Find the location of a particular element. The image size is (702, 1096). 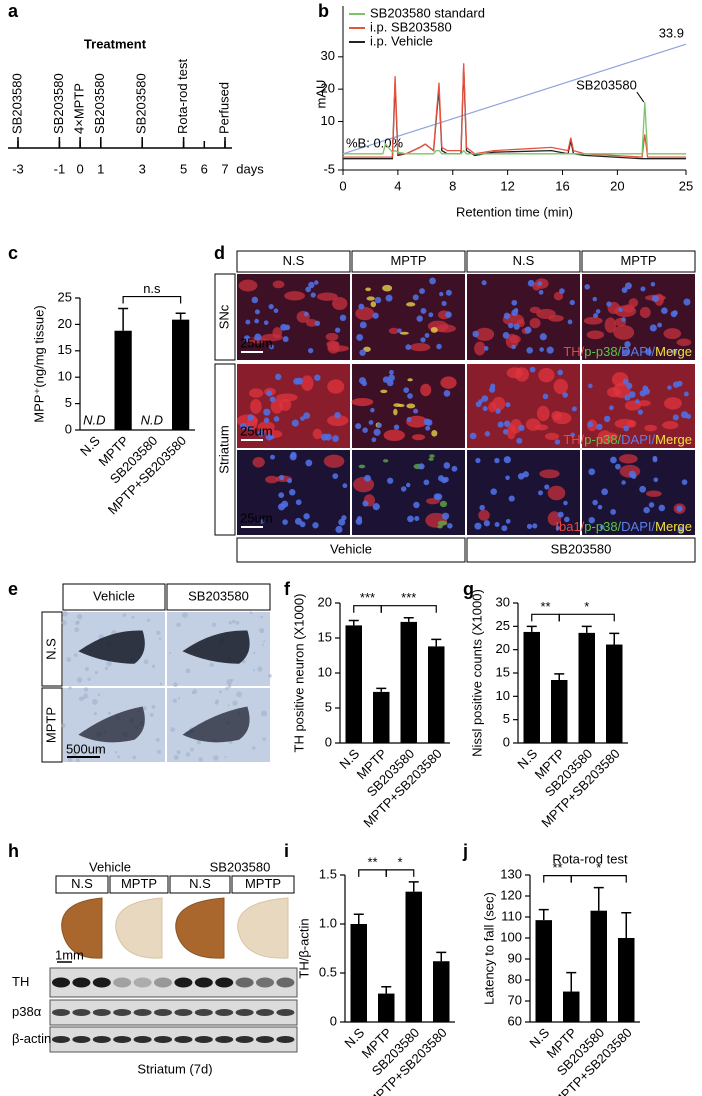

micrograph is located at coordinates (408, 317).